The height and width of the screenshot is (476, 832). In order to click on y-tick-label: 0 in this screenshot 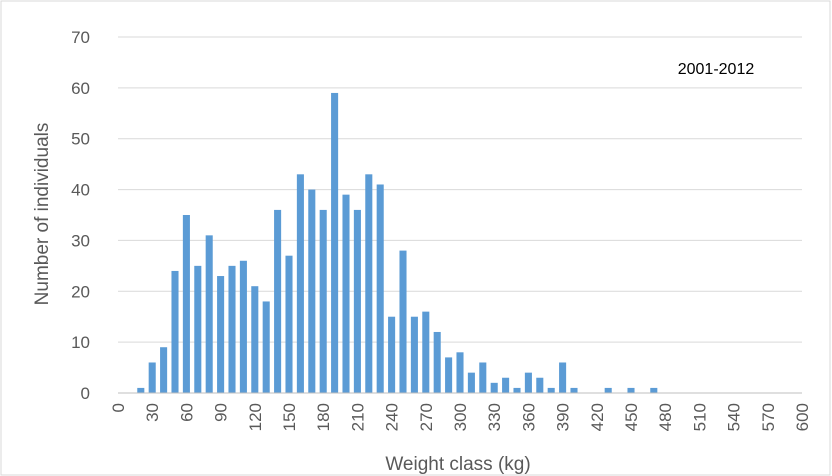, I will do `click(85, 393)`.